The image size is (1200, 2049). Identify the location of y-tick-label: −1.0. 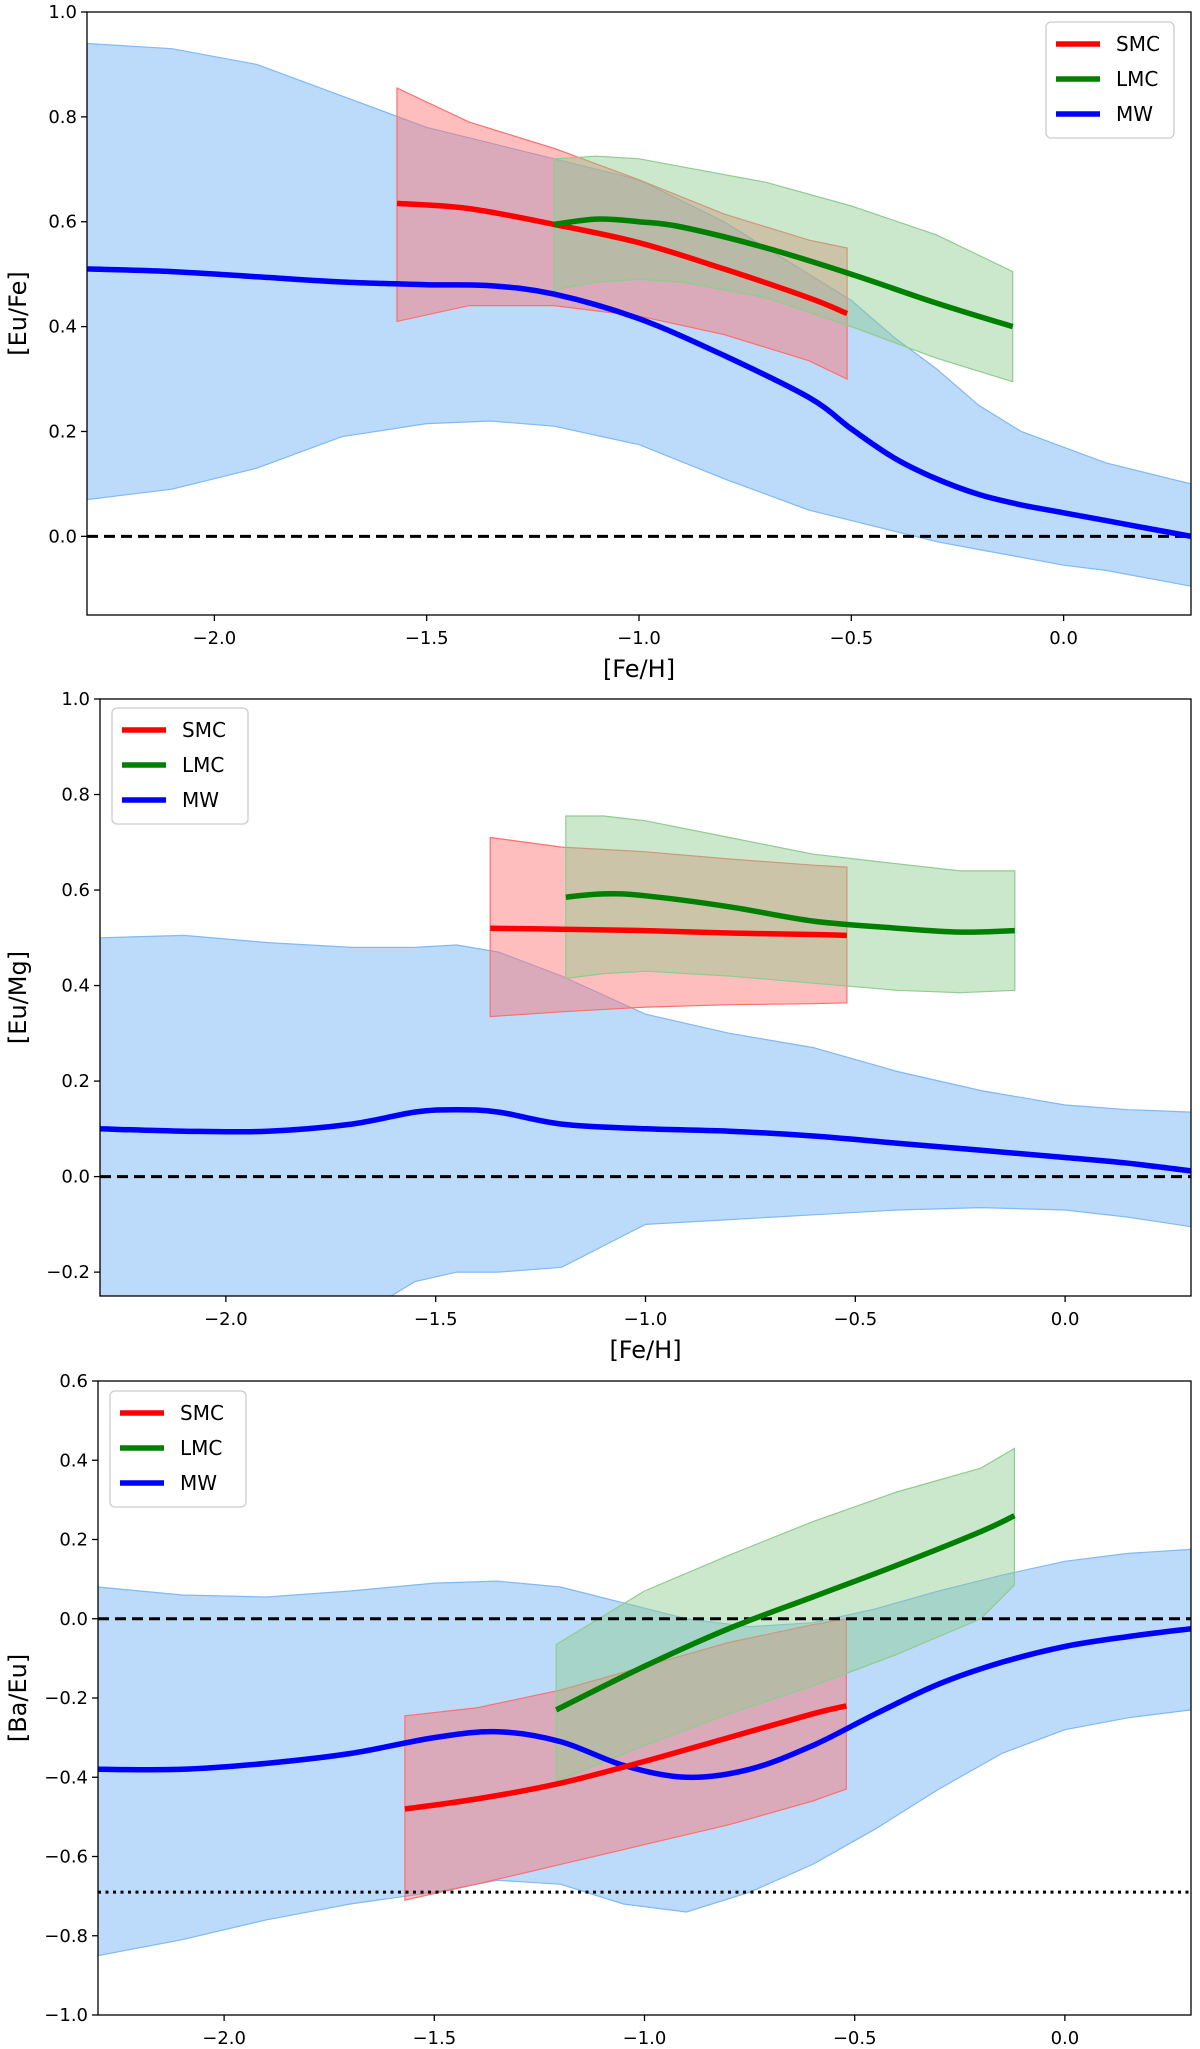
(66, 2015).